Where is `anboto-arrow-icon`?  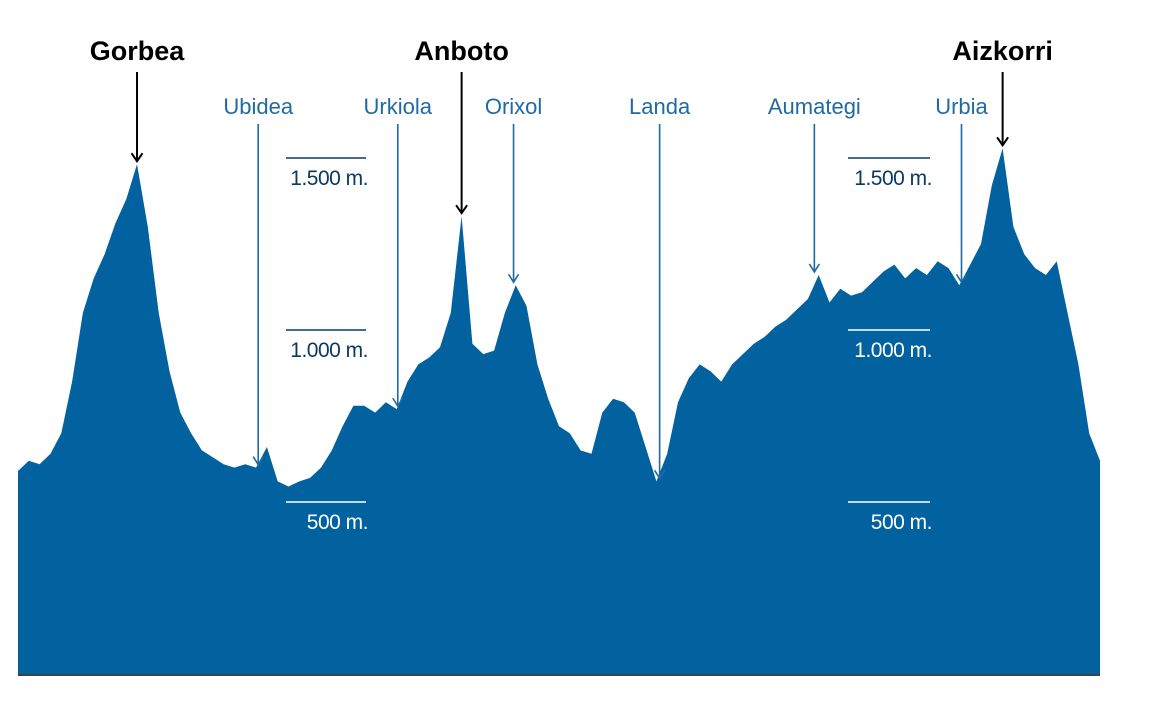
anboto-arrow-icon is located at coordinates (461, 209).